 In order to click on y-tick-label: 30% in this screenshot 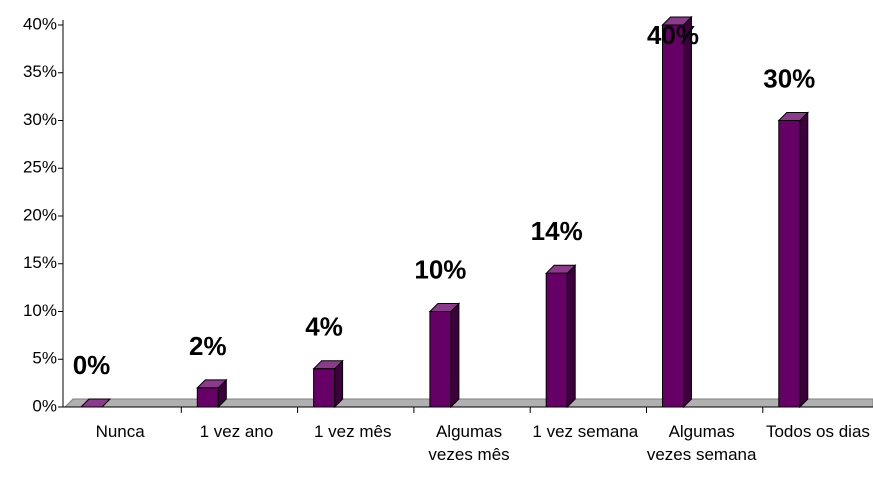, I will do `click(40, 119)`.